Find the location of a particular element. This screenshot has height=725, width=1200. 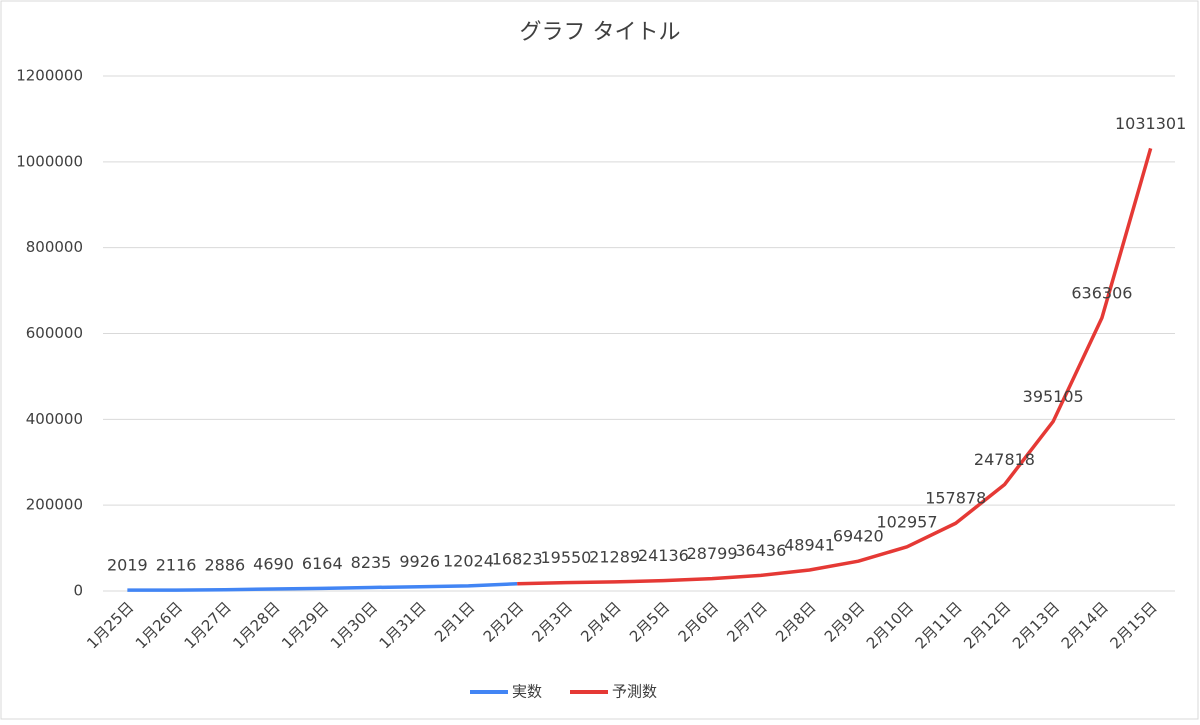

data-label: 102957 is located at coordinates (906, 521).